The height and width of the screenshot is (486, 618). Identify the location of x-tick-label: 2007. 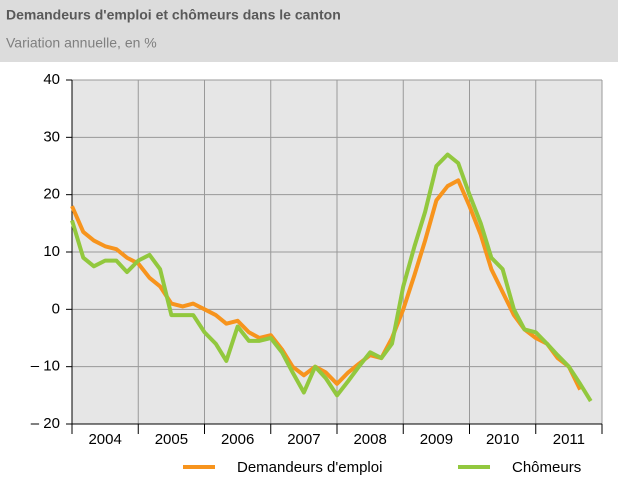
(303, 439).